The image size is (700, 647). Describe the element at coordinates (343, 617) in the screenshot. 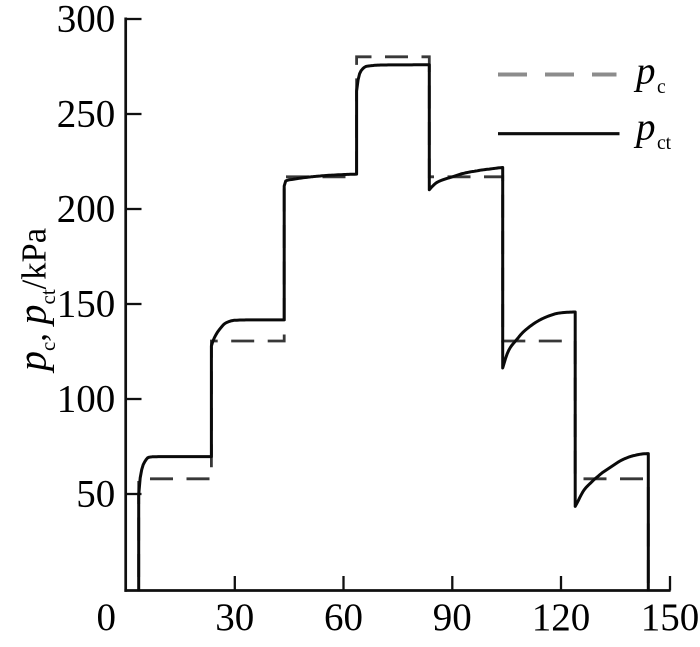

I see `svg-text: 60` at that location.